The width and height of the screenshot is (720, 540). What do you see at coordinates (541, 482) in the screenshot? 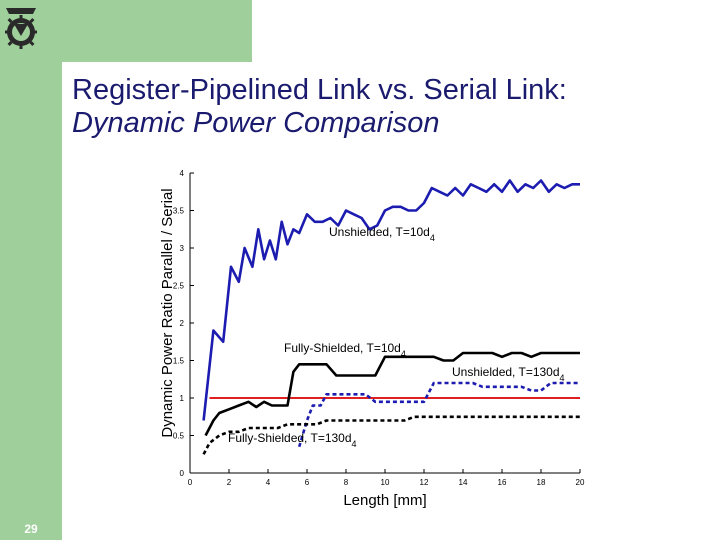
I see `x-tick-label: 18` at bounding box center [541, 482].